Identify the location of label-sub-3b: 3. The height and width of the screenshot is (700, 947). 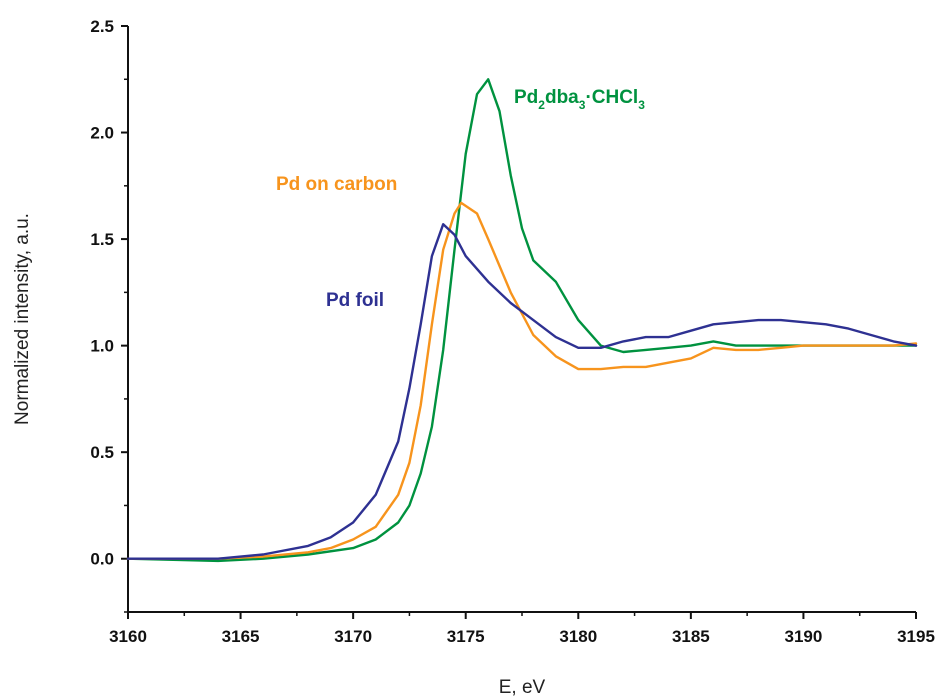
(641, 105).